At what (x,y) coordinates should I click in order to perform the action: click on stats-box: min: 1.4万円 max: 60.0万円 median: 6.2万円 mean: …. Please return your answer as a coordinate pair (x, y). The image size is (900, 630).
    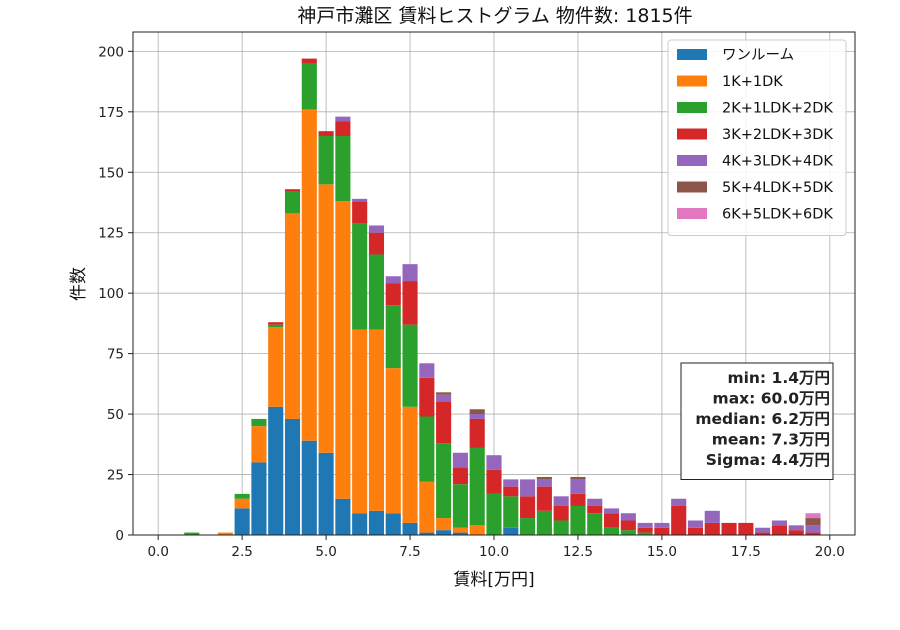
    Looking at the image, I should click on (757, 421).